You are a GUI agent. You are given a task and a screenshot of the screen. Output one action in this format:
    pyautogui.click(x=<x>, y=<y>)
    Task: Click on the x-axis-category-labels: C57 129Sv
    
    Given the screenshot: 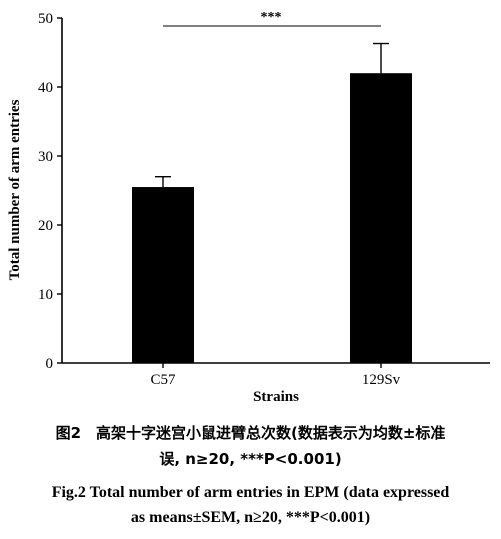 What is the action you would take?
    pyautogui.click(x=275, y=375)
    